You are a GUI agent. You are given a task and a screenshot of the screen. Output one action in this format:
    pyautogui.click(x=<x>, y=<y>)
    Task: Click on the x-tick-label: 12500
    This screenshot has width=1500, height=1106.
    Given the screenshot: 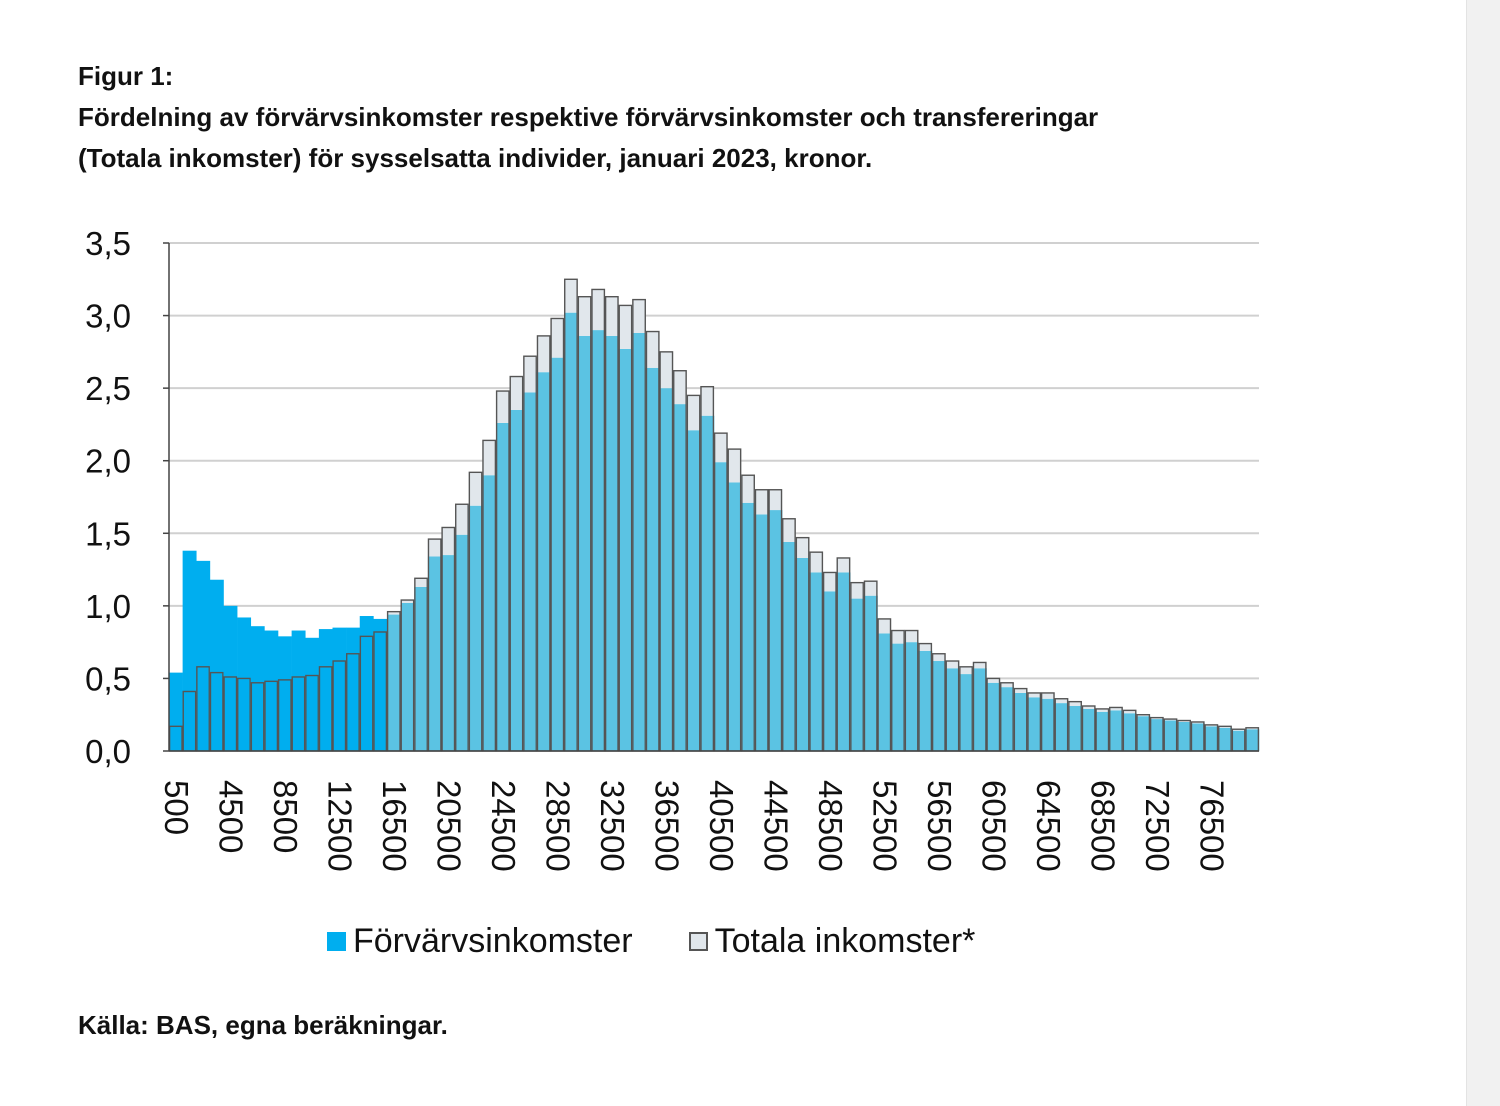 What is the action you would take?
    pyautogui.click(x=339, y=826)
    